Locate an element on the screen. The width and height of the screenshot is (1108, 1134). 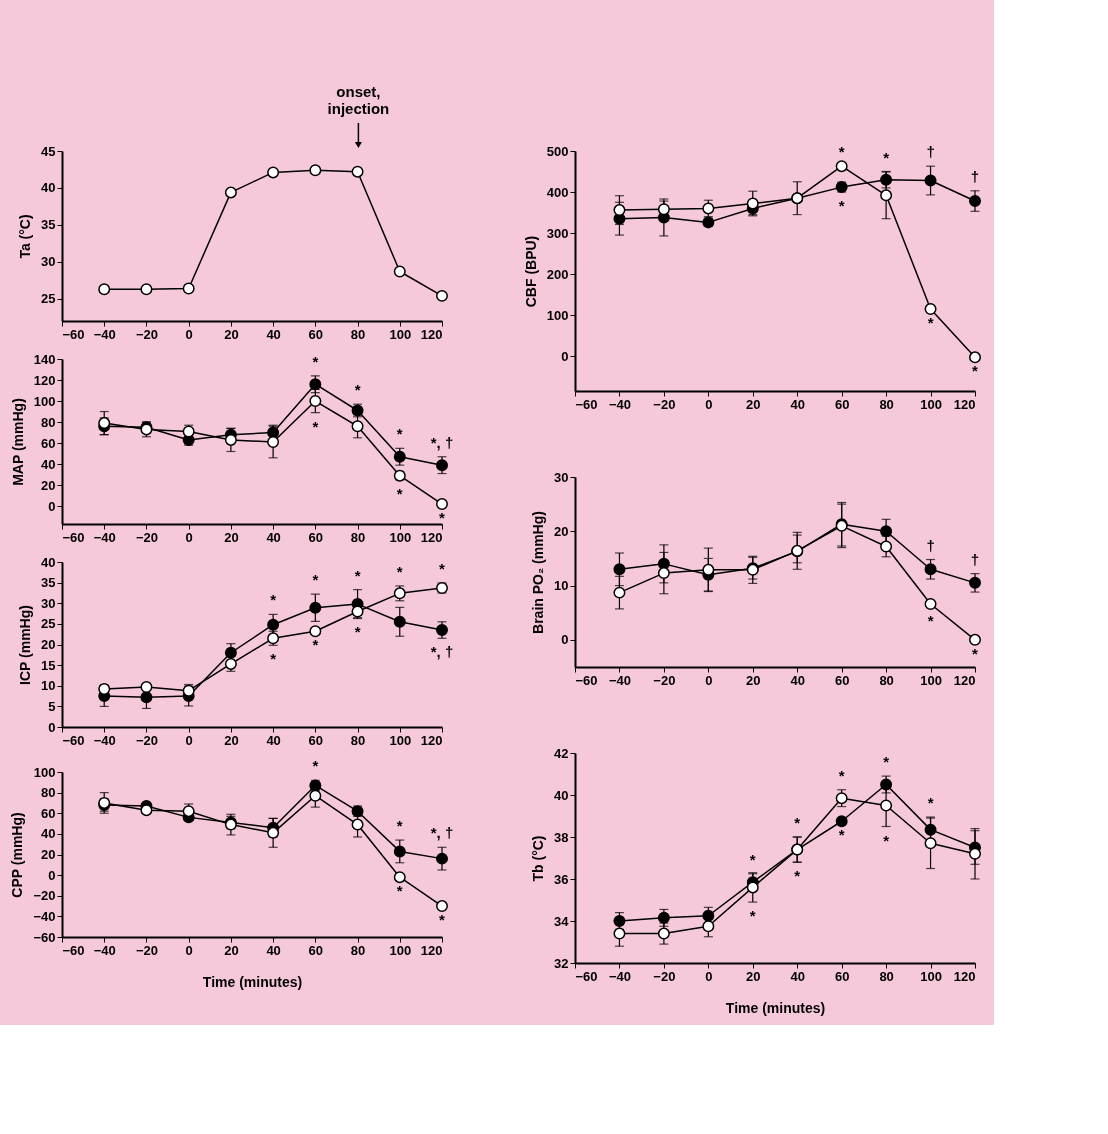
y-axis-title: CBF (BPU) is located at coordinates (530, 271).